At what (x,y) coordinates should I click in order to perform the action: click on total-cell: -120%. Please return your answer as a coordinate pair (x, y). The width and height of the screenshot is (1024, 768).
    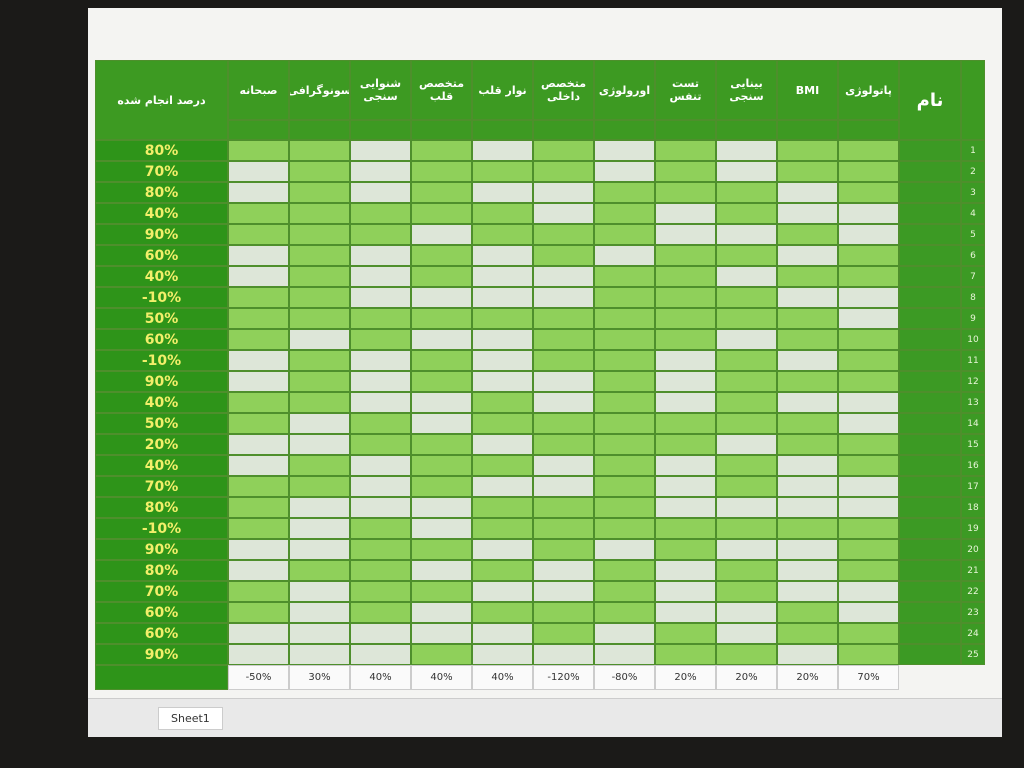
    Looking at the image, I should click on (563, 677).